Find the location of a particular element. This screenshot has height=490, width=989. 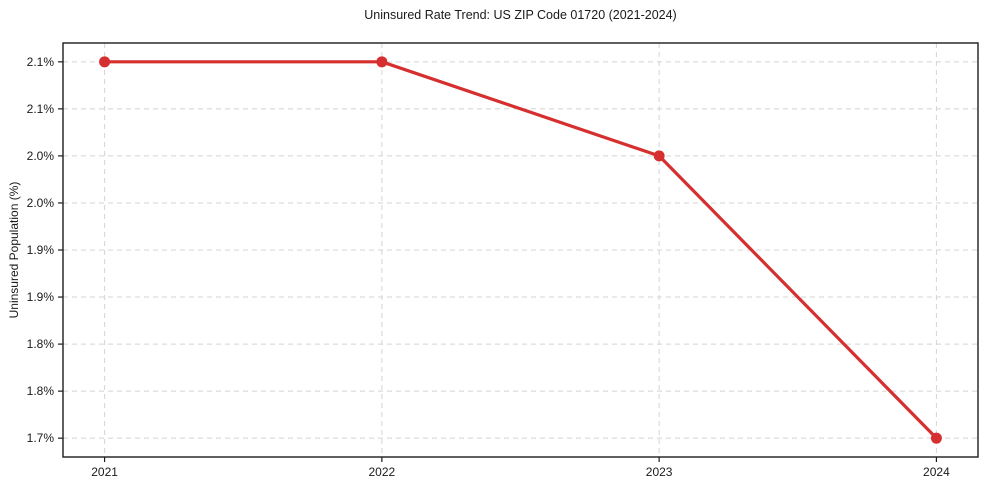

y-tick-label: 1.7% is located at coordinates (41, 438).